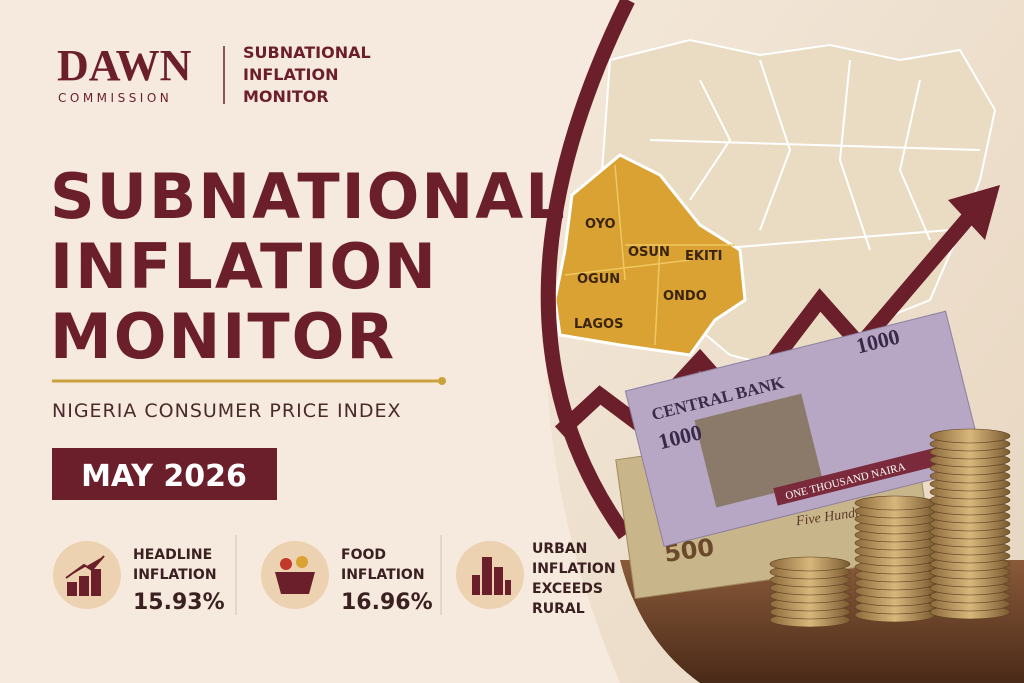 This screenshot has height=683, width=1024. I want to click on icon-bg, so click(87, 575).